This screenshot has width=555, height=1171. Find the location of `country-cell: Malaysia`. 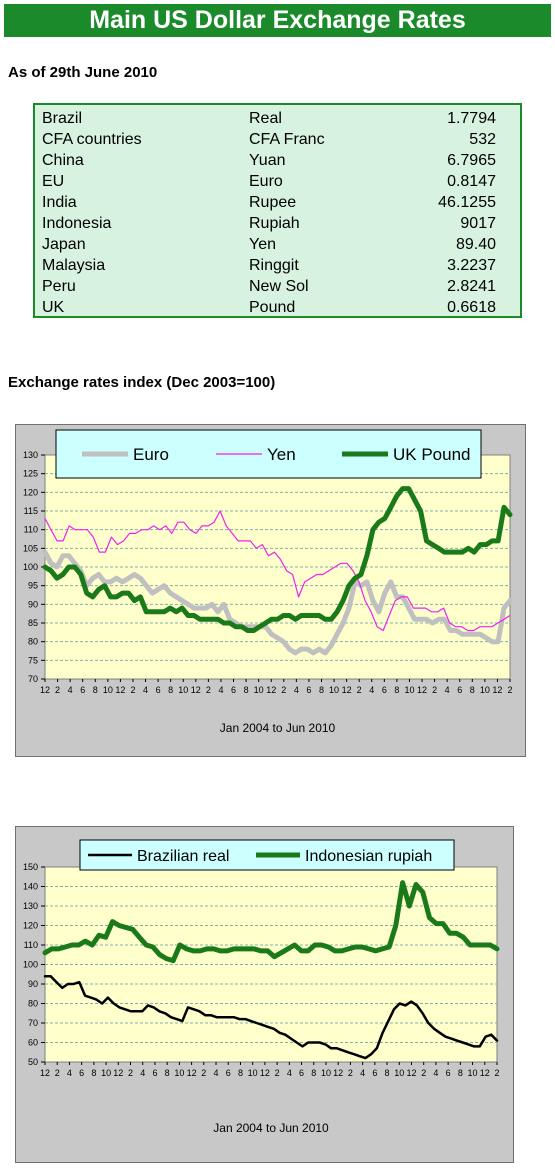

country-cell: Malaysia is located at coordinates (74, 265).